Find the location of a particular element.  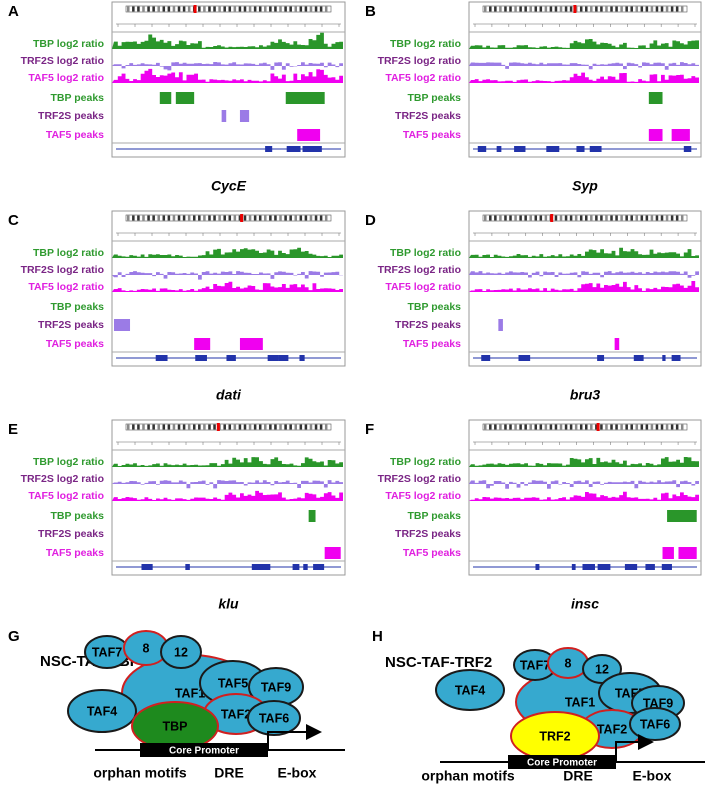

tss-arrow is located at coordinates (634, 748).